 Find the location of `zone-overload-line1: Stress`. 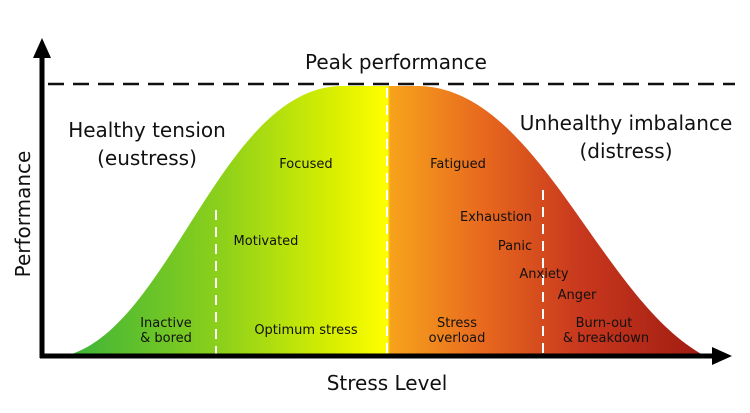

zone-overload-line1: Stress is located at coordinates (457, 323).